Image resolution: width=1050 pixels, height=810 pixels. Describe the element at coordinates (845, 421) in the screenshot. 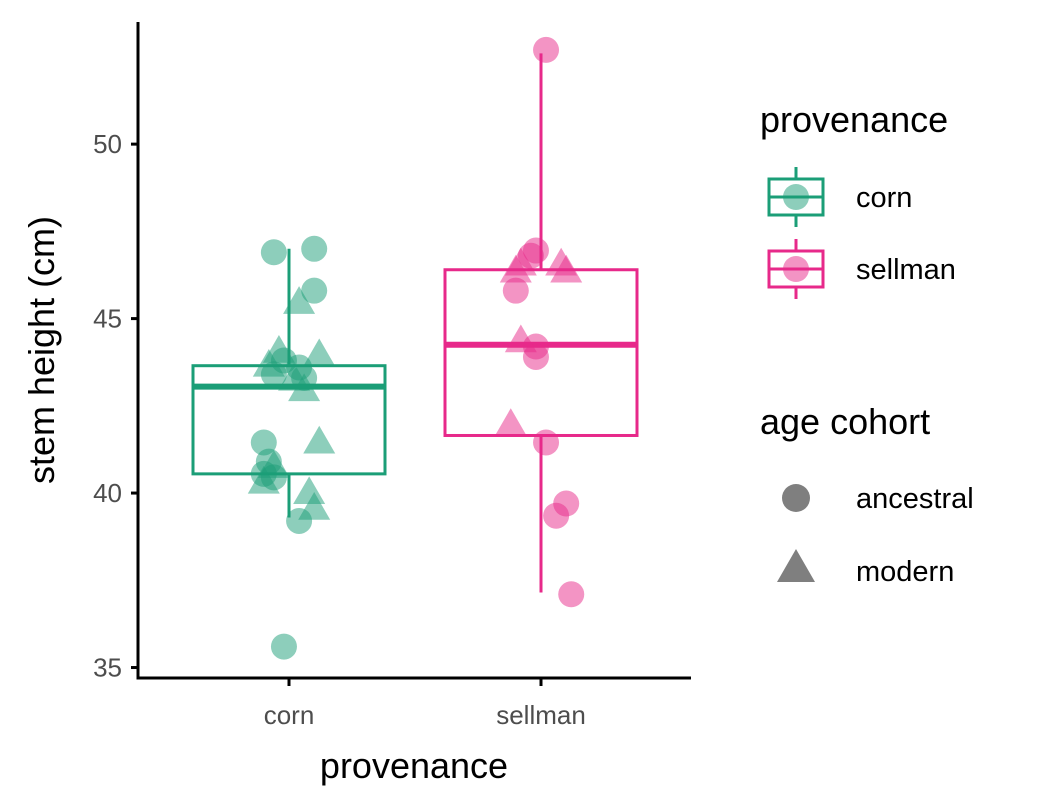

I see `legend-title-age-cohort: age cohort` at that location.